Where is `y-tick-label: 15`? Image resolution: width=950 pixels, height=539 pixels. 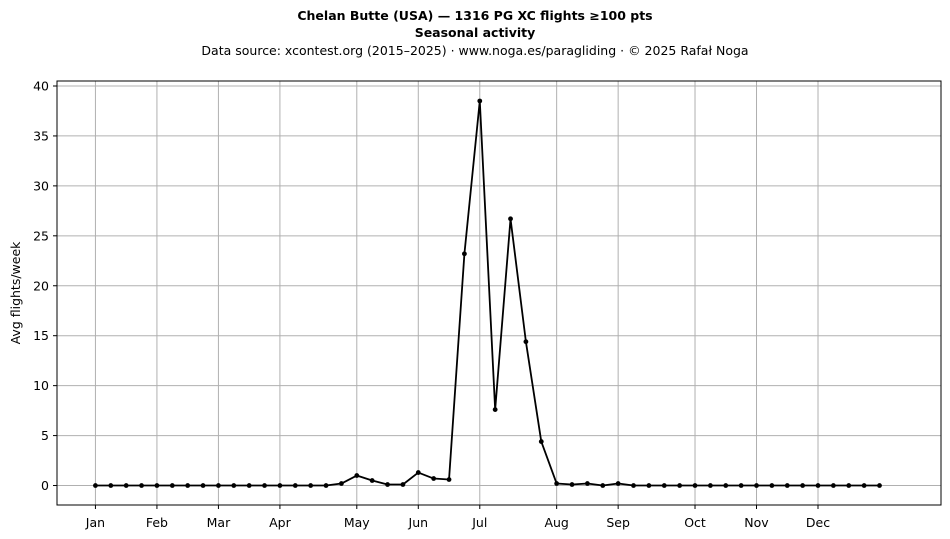
y-tick-label: 15 is located at coordinates (41, 335).